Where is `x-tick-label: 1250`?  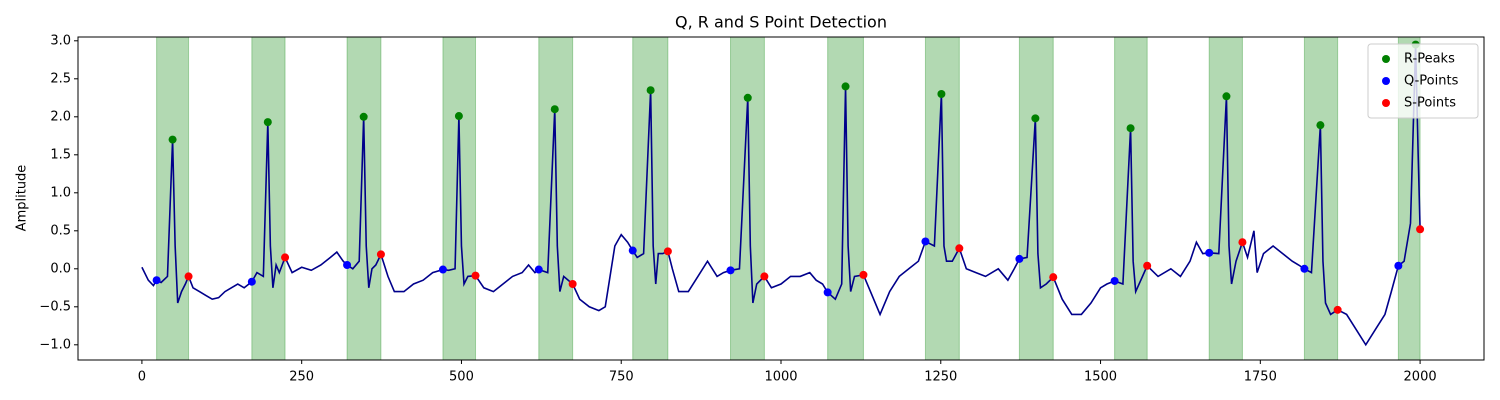
x-tick-label: 1250 is located at coordinates (940, 377).